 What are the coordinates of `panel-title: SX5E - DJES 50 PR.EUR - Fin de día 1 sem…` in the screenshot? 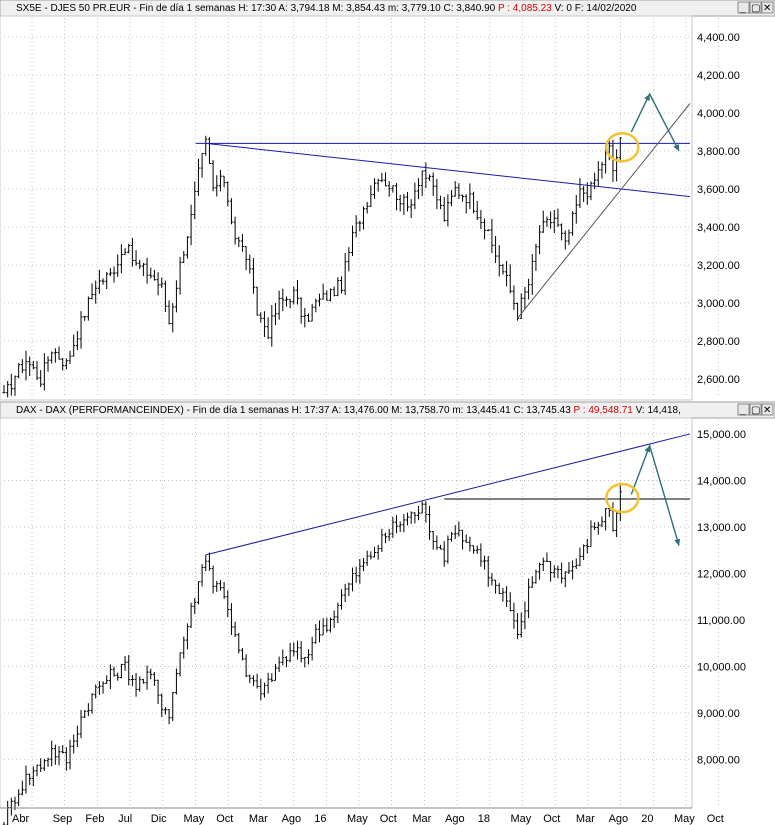 It's located at (126, 8).